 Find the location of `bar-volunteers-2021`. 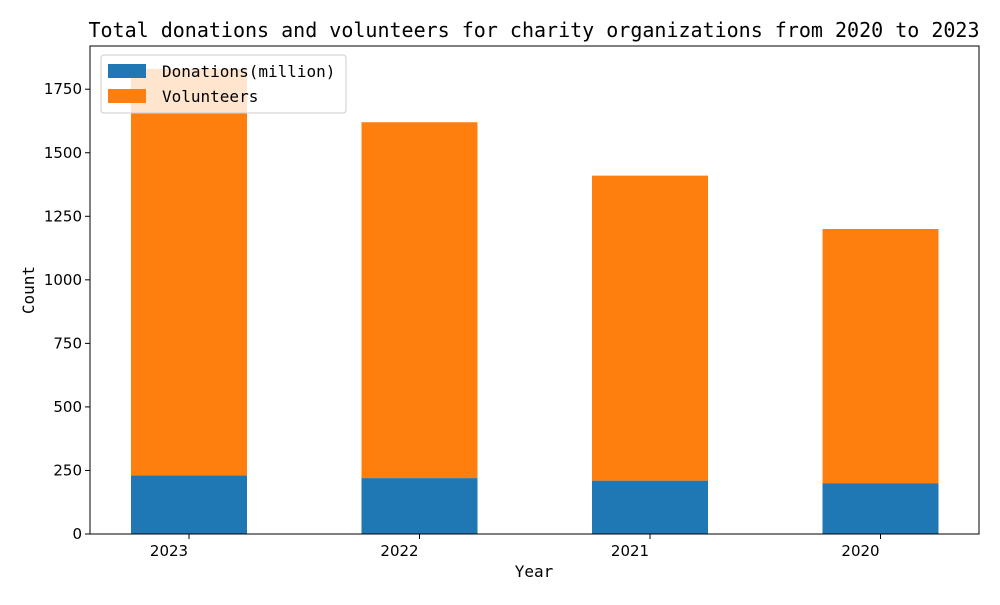

bar-volunteers-2021 is located at coordinates (650, 328).